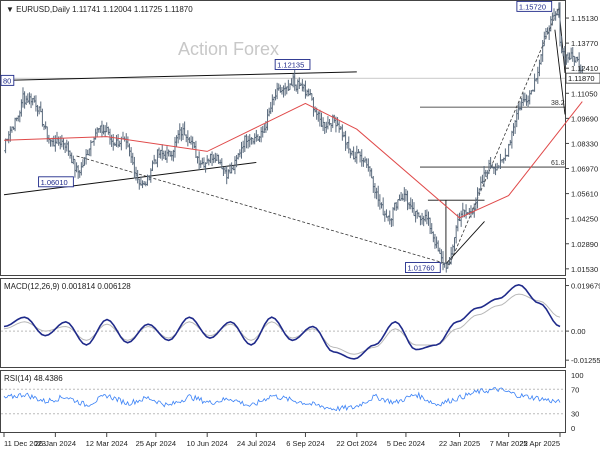 The height and width of the screenshot is (455, 600). What do you see at coordinates (584, 43) in the screenshot?
I see `price-tick-label: 1.13770` at bounding box center [584, 43].